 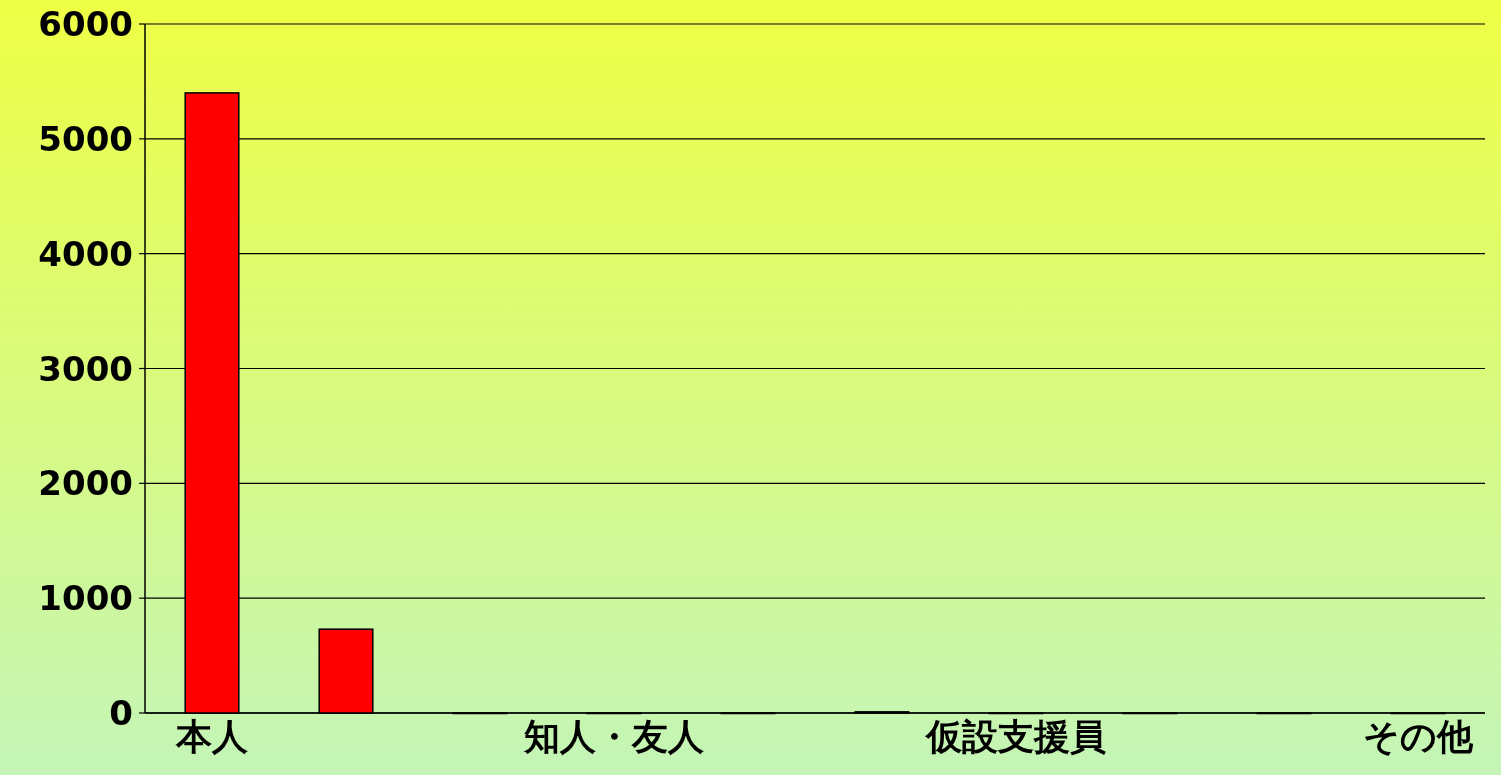 What do you see at coordinates (85, 368) in the screenshot?
I see `y-tick-label: 3000` at bounding box center [85, 368].